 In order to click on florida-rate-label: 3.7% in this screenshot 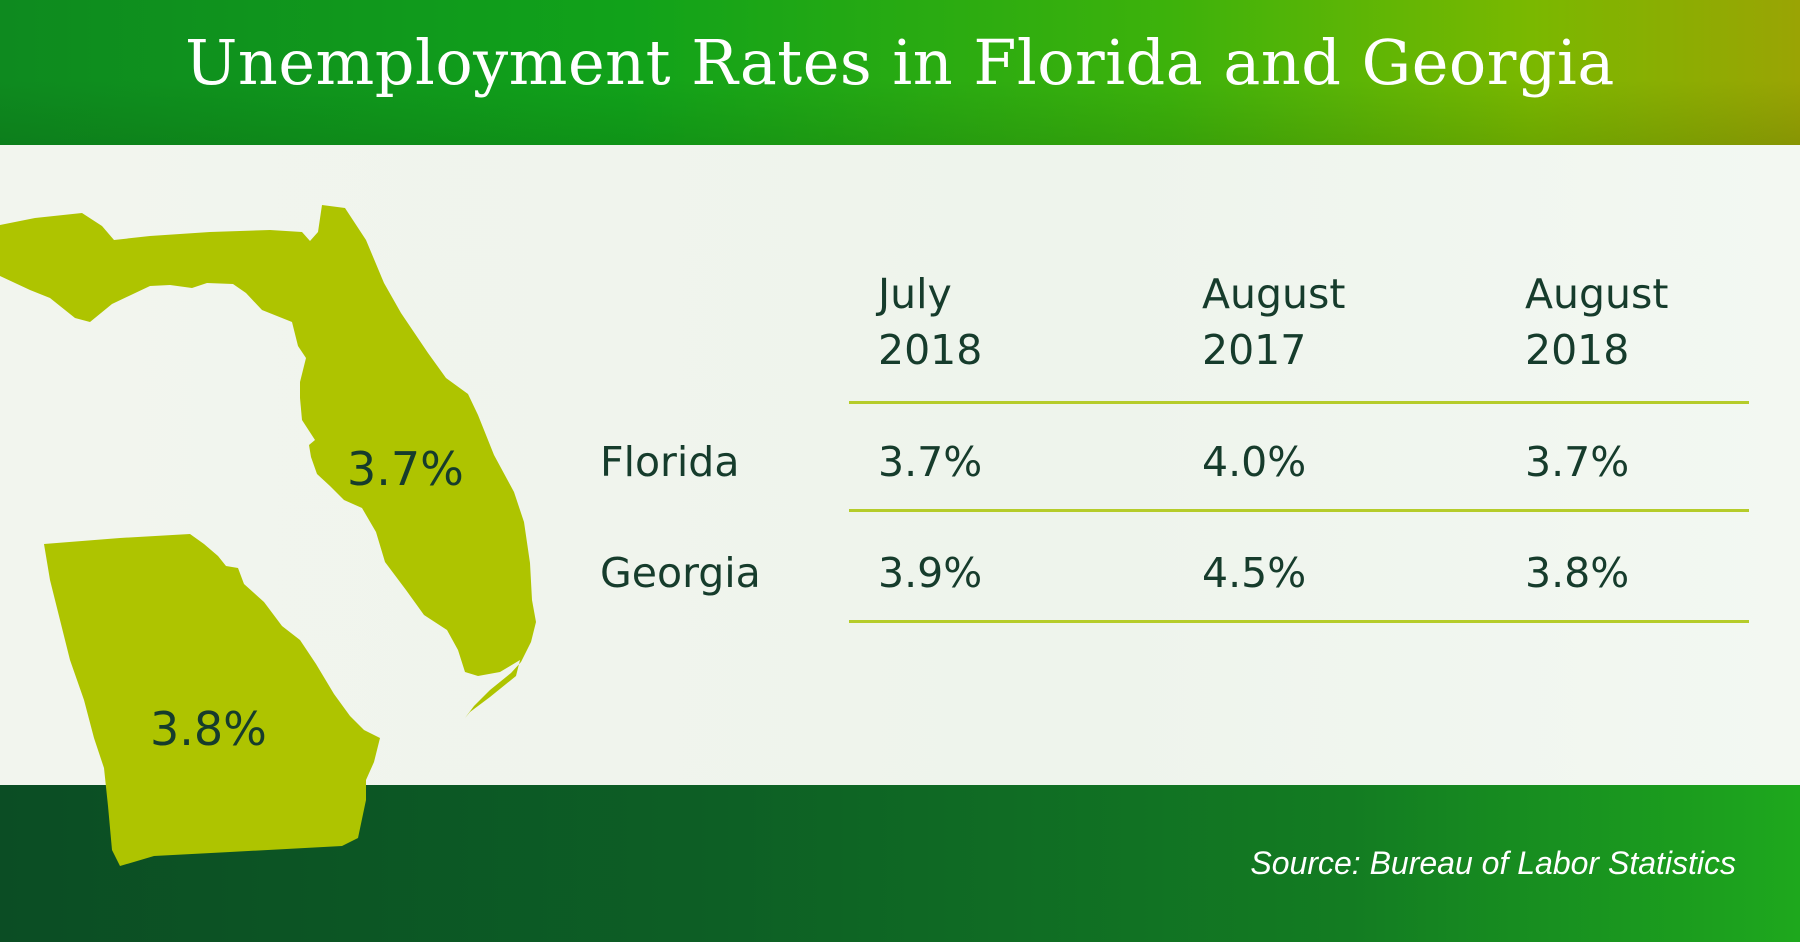, I will do `click(405, 469)`.